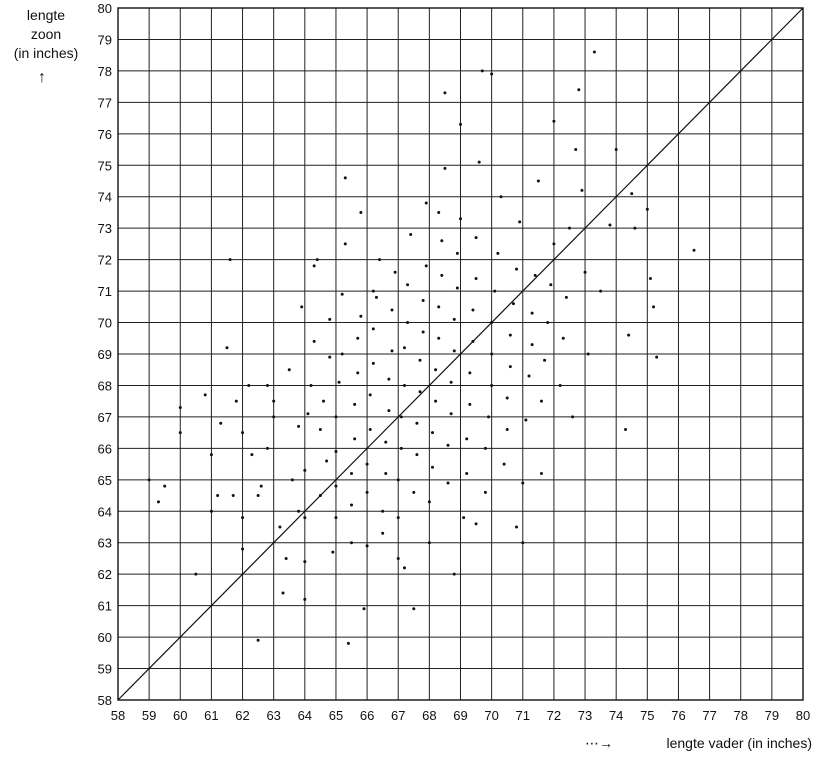  I want to click on y-tick-label: 78, so click(105, 71).